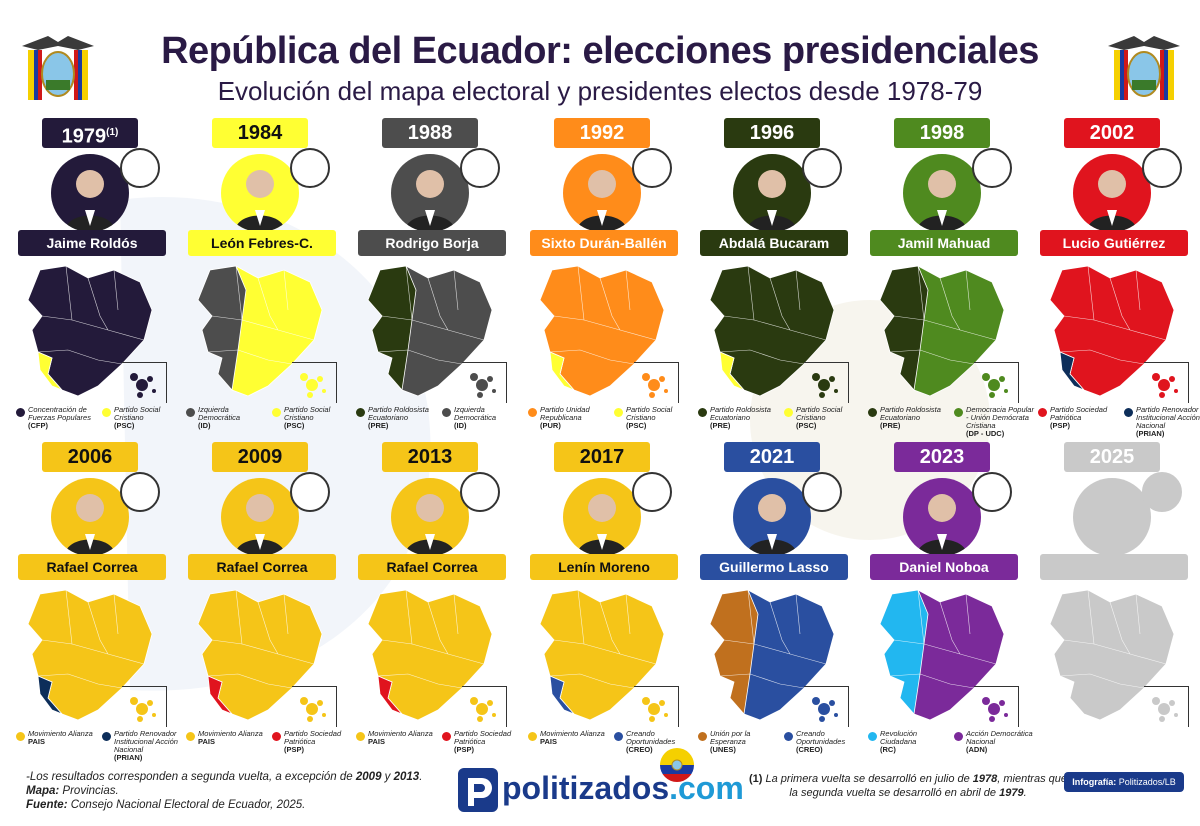 The image size is (1200, 826). Describe the element at coordinates (313, 737) in the screenshot. I see `legend-party-name: Partido Sociedad Patriótica` at that location.